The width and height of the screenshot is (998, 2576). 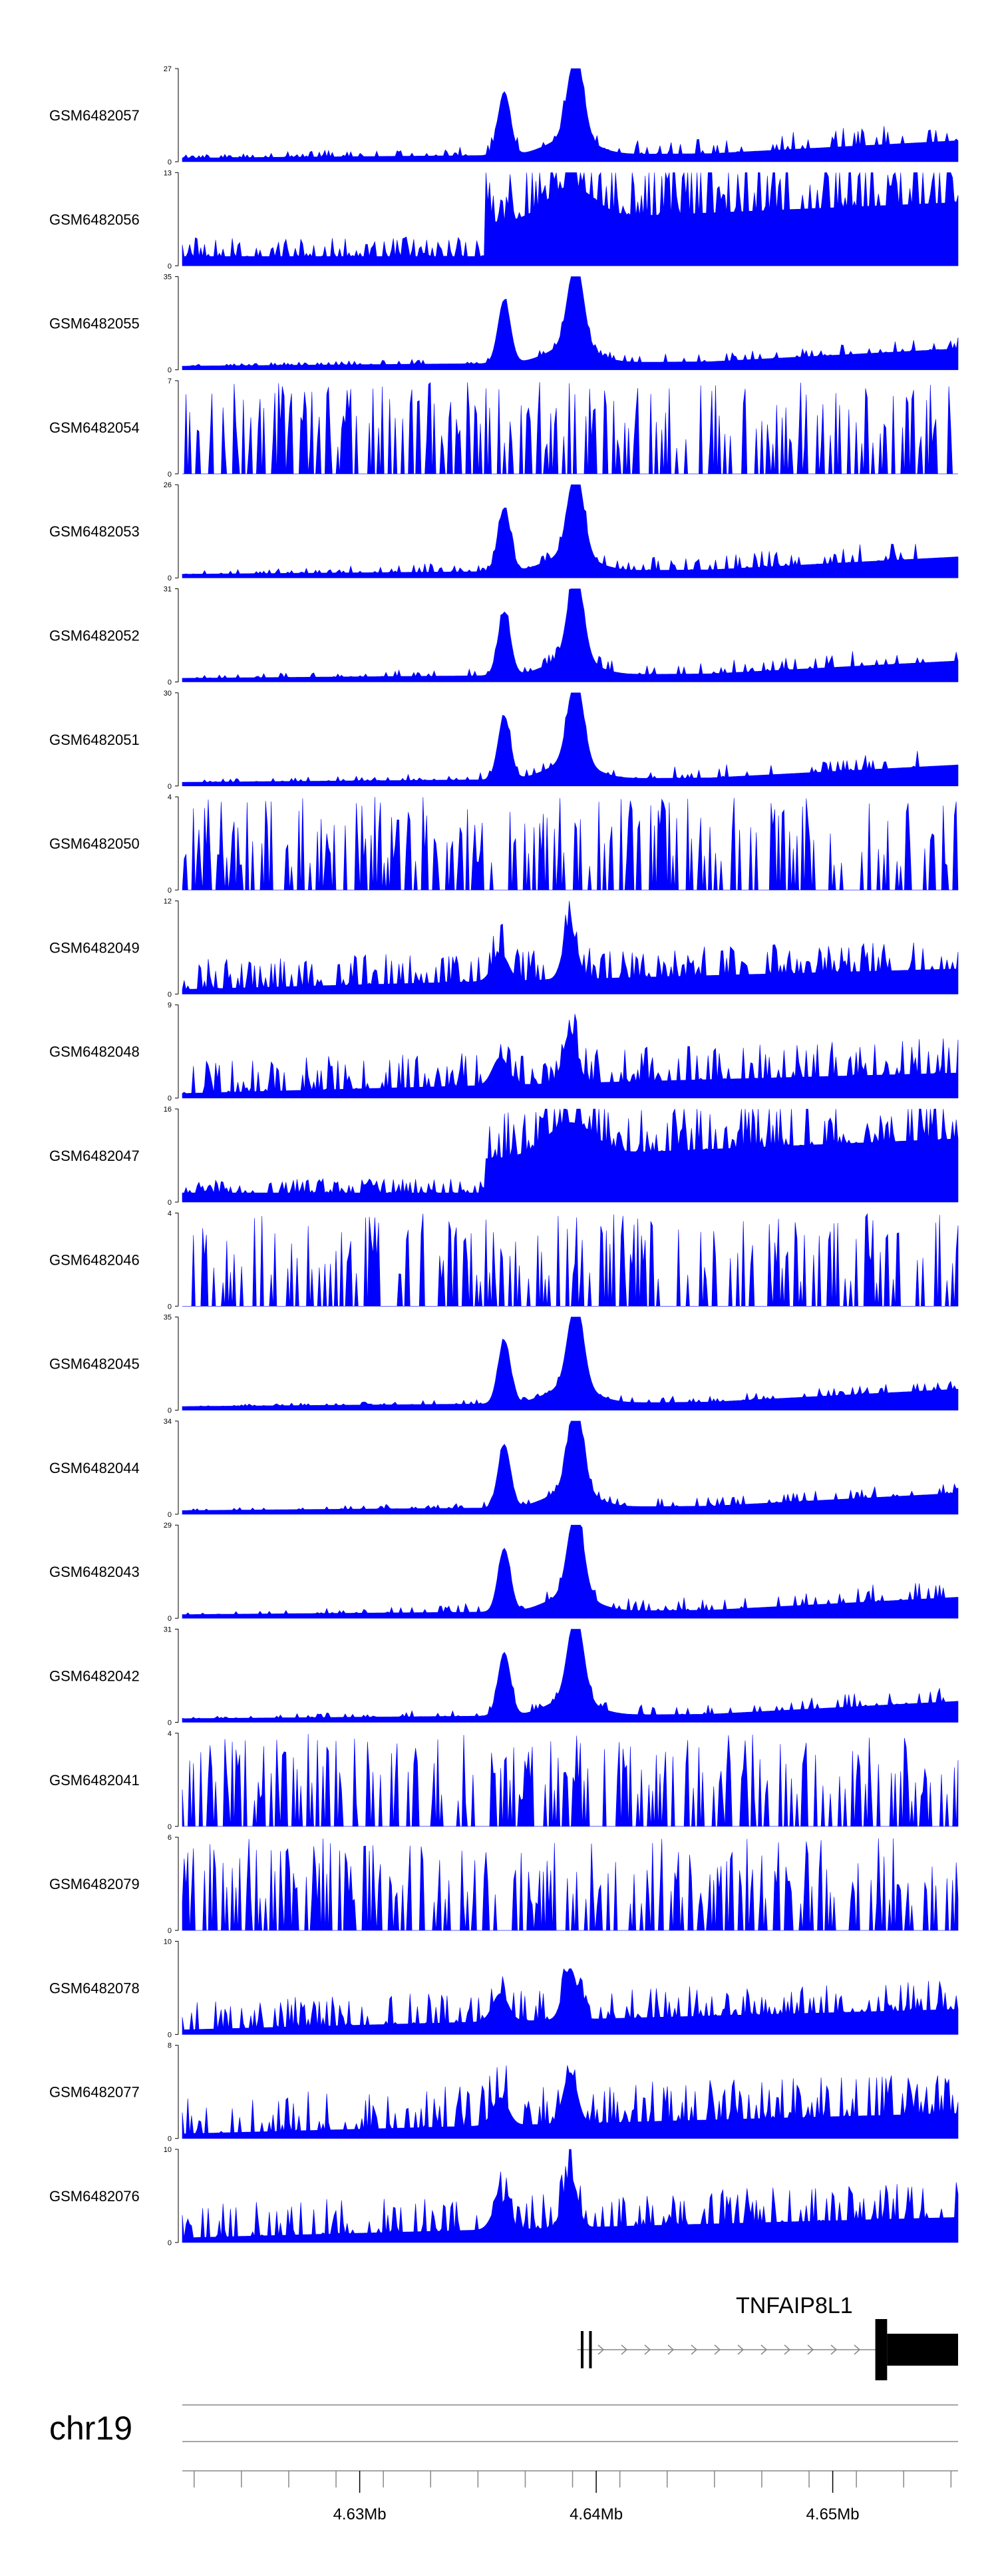 What do you see at coordinates (94, 219) in the screenshot?
I see `track-name-label: GSM6482056` at bounding box center [94, 219].